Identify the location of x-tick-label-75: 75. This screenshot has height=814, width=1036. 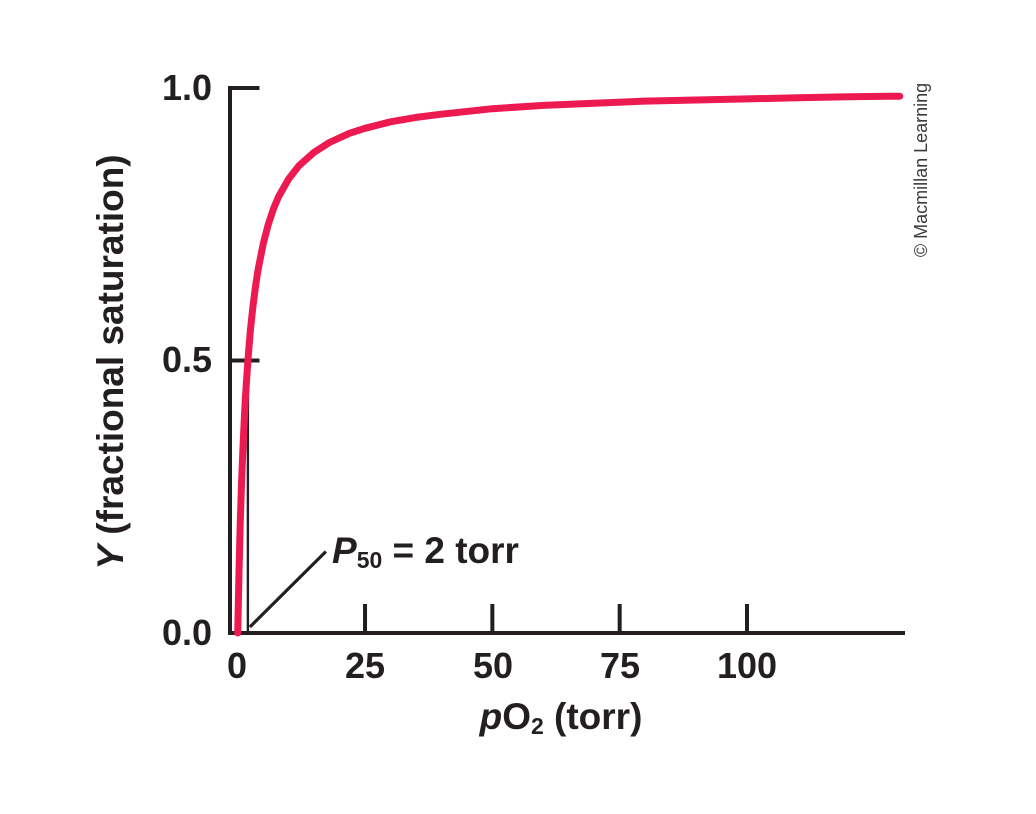
(620, 665).